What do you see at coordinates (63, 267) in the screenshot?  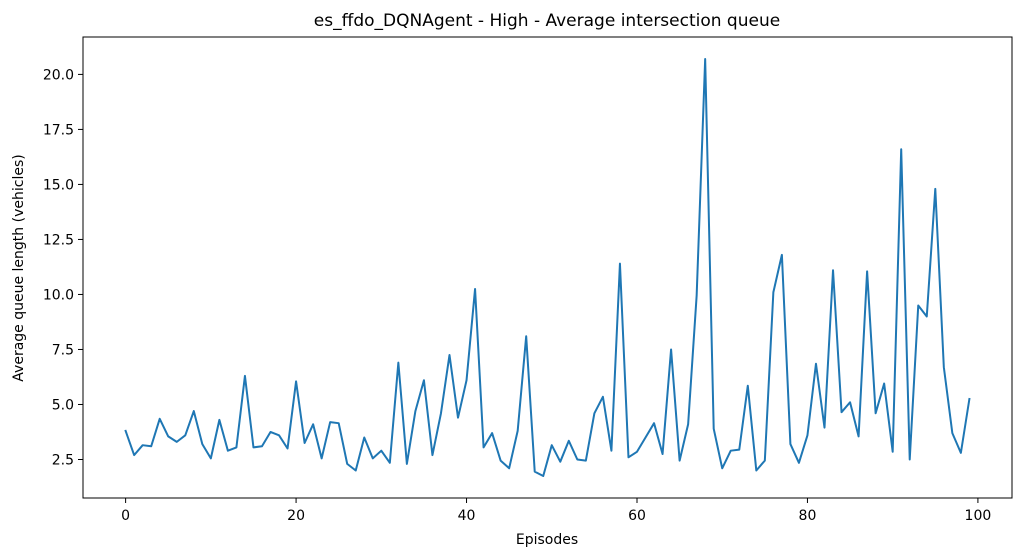 I see `y-axis: 2.5 5.0 7.5 10.0 12.5 15.0 17.5 20.0` at bounding box center [63, 267].